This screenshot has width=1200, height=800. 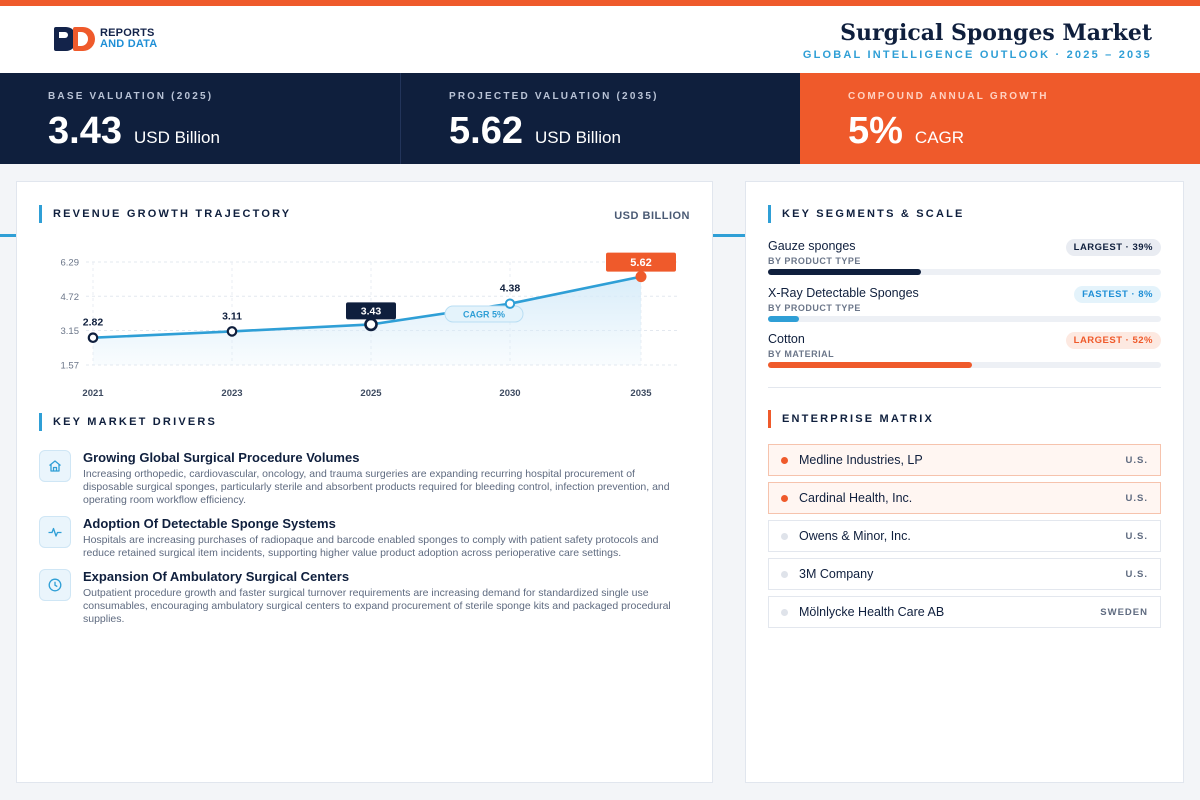 I want to click on enterprise-row: Cardinal Health, Inc. U.S., so click(x=964, y=498).